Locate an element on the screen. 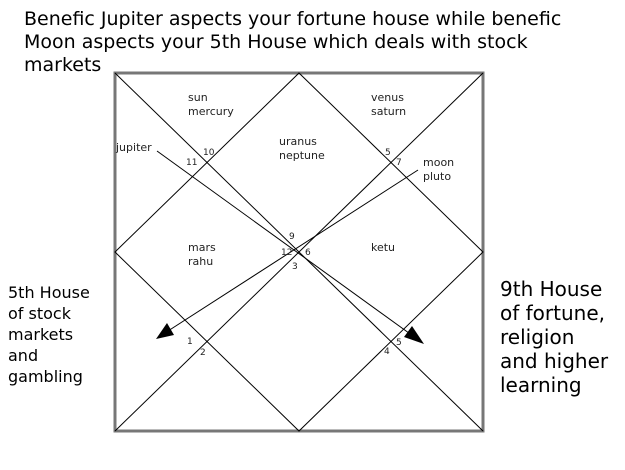 The width and height of the screenshot is (625, 470). note-line: religion is located at coordinates (537, 337).